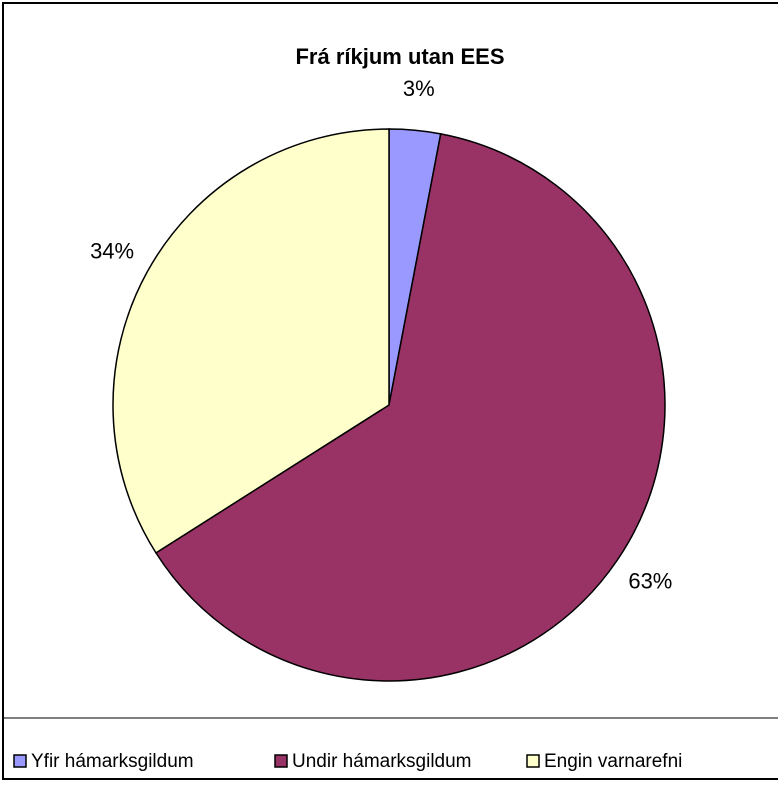 This screenshot has height=795, width=778. I want to click on legend-label: Undir hámarksgildum, so click(382, 761).